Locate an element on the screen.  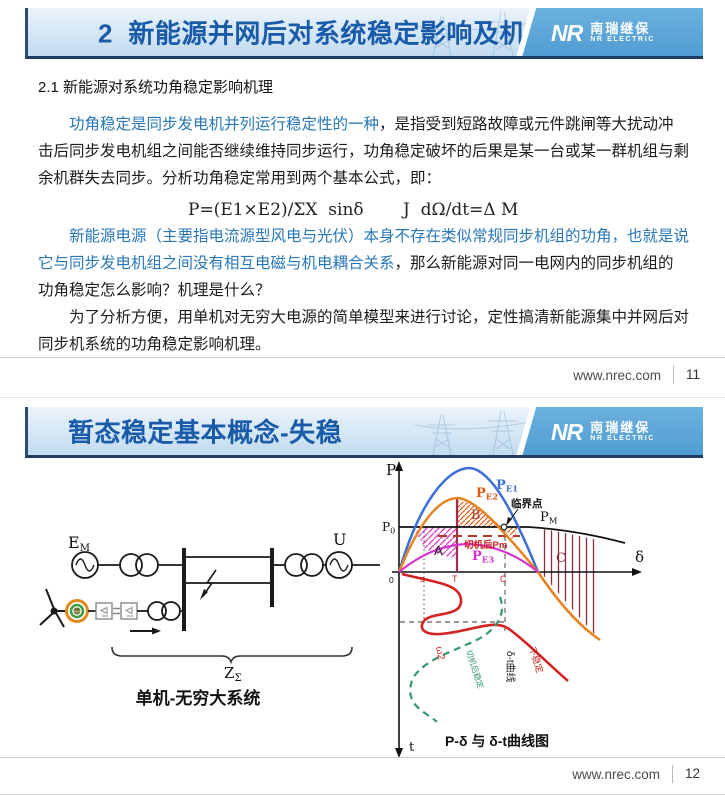
pe3-label: PE3 is located at coordinates (483, 557).